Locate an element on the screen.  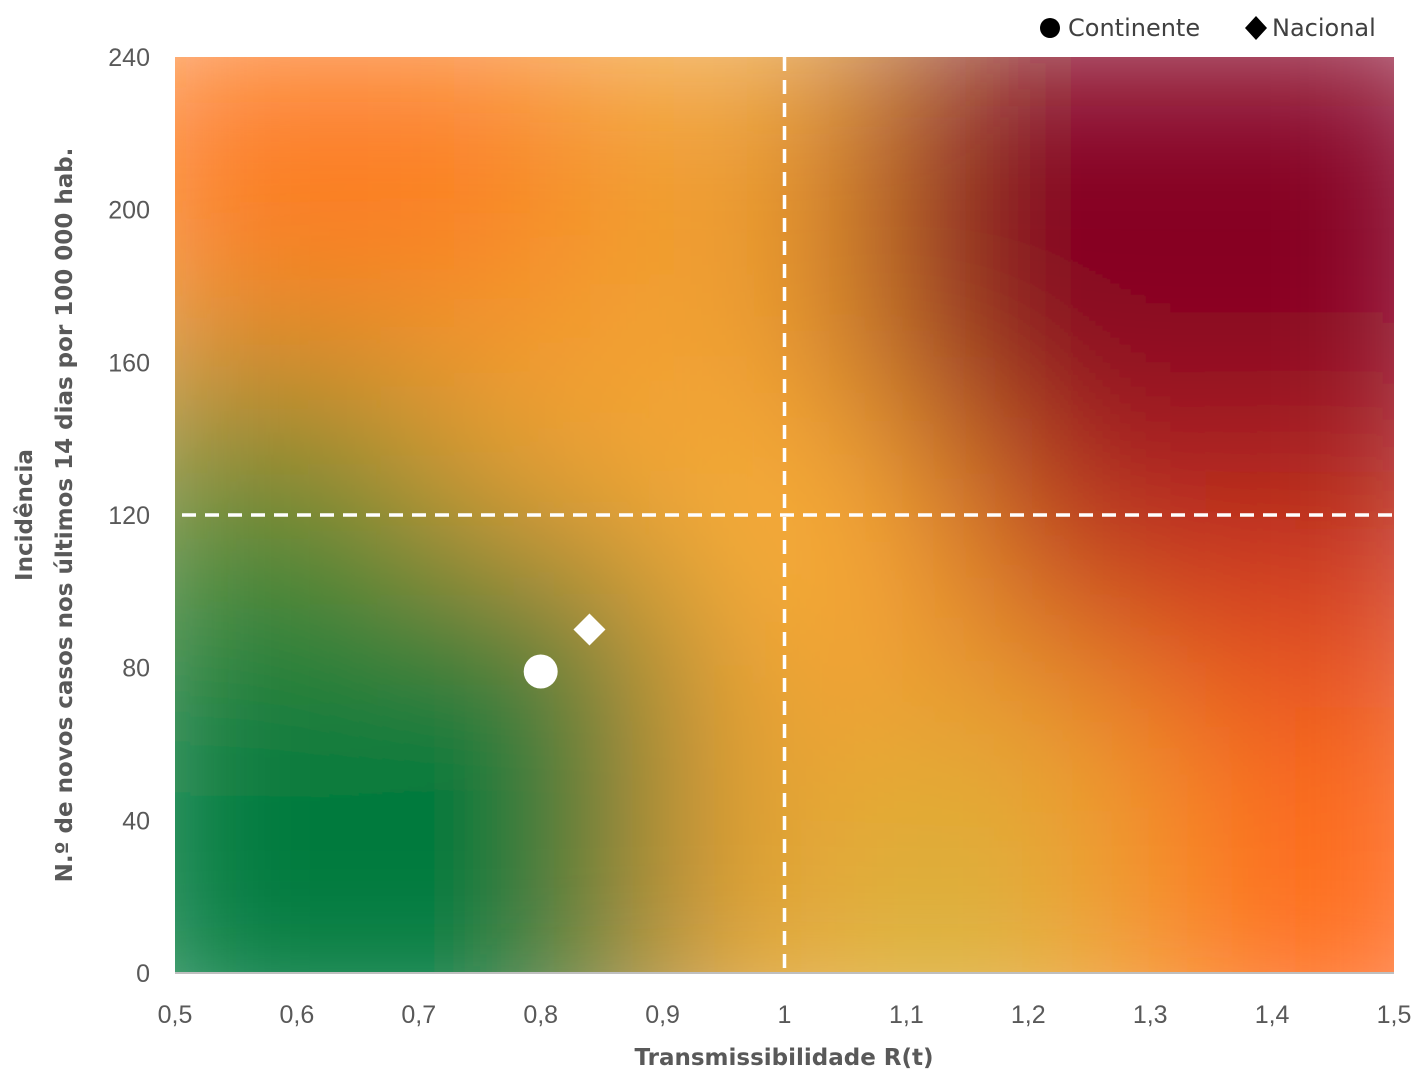
x-tick-label: 1,3 is located at coordinates (1150, 1015).